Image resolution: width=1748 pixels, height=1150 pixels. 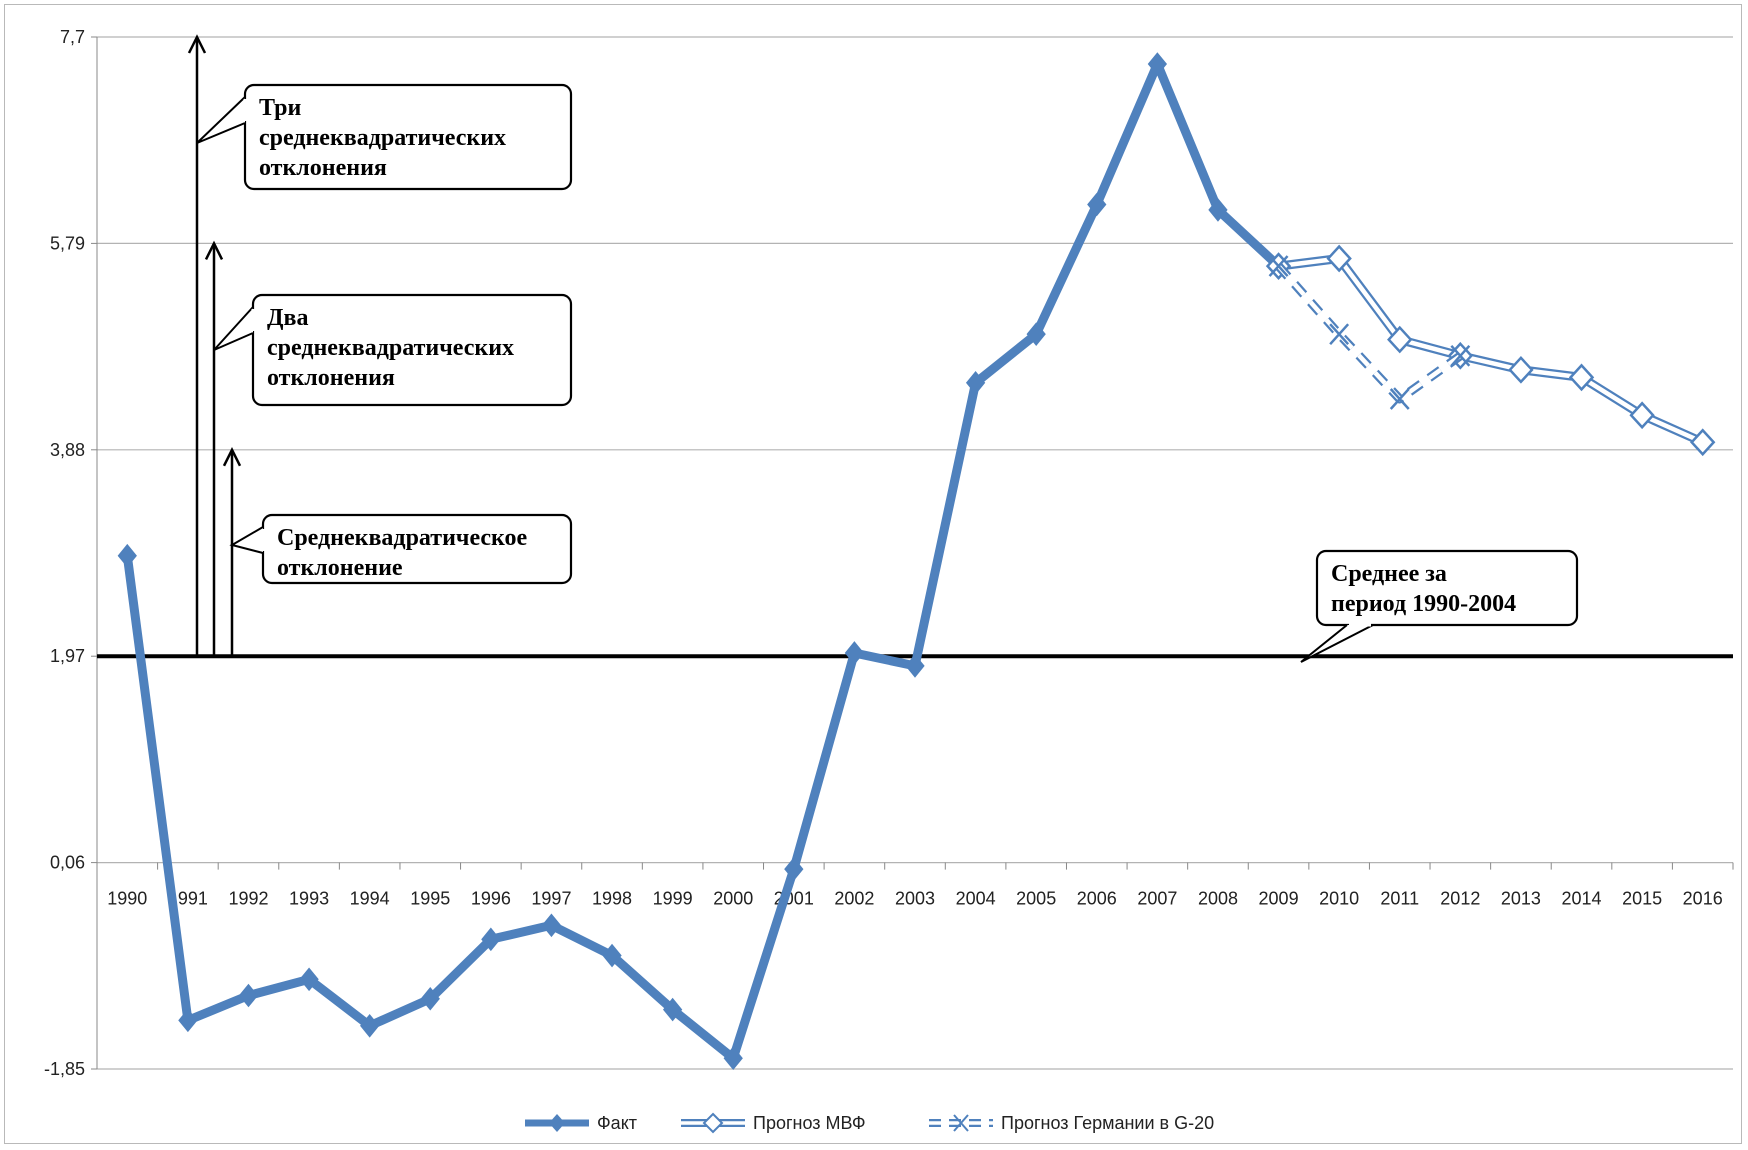 I want to click on legend-item-2: Прогноз Германии в G-20, so click(x=1071, y=1123).